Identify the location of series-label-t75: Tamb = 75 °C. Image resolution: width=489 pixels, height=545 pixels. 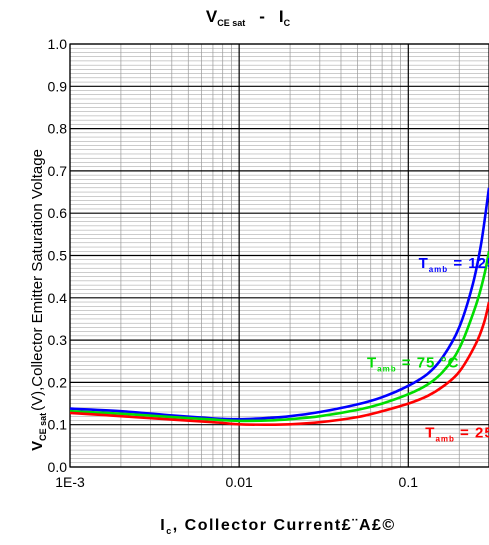
(413, 364).